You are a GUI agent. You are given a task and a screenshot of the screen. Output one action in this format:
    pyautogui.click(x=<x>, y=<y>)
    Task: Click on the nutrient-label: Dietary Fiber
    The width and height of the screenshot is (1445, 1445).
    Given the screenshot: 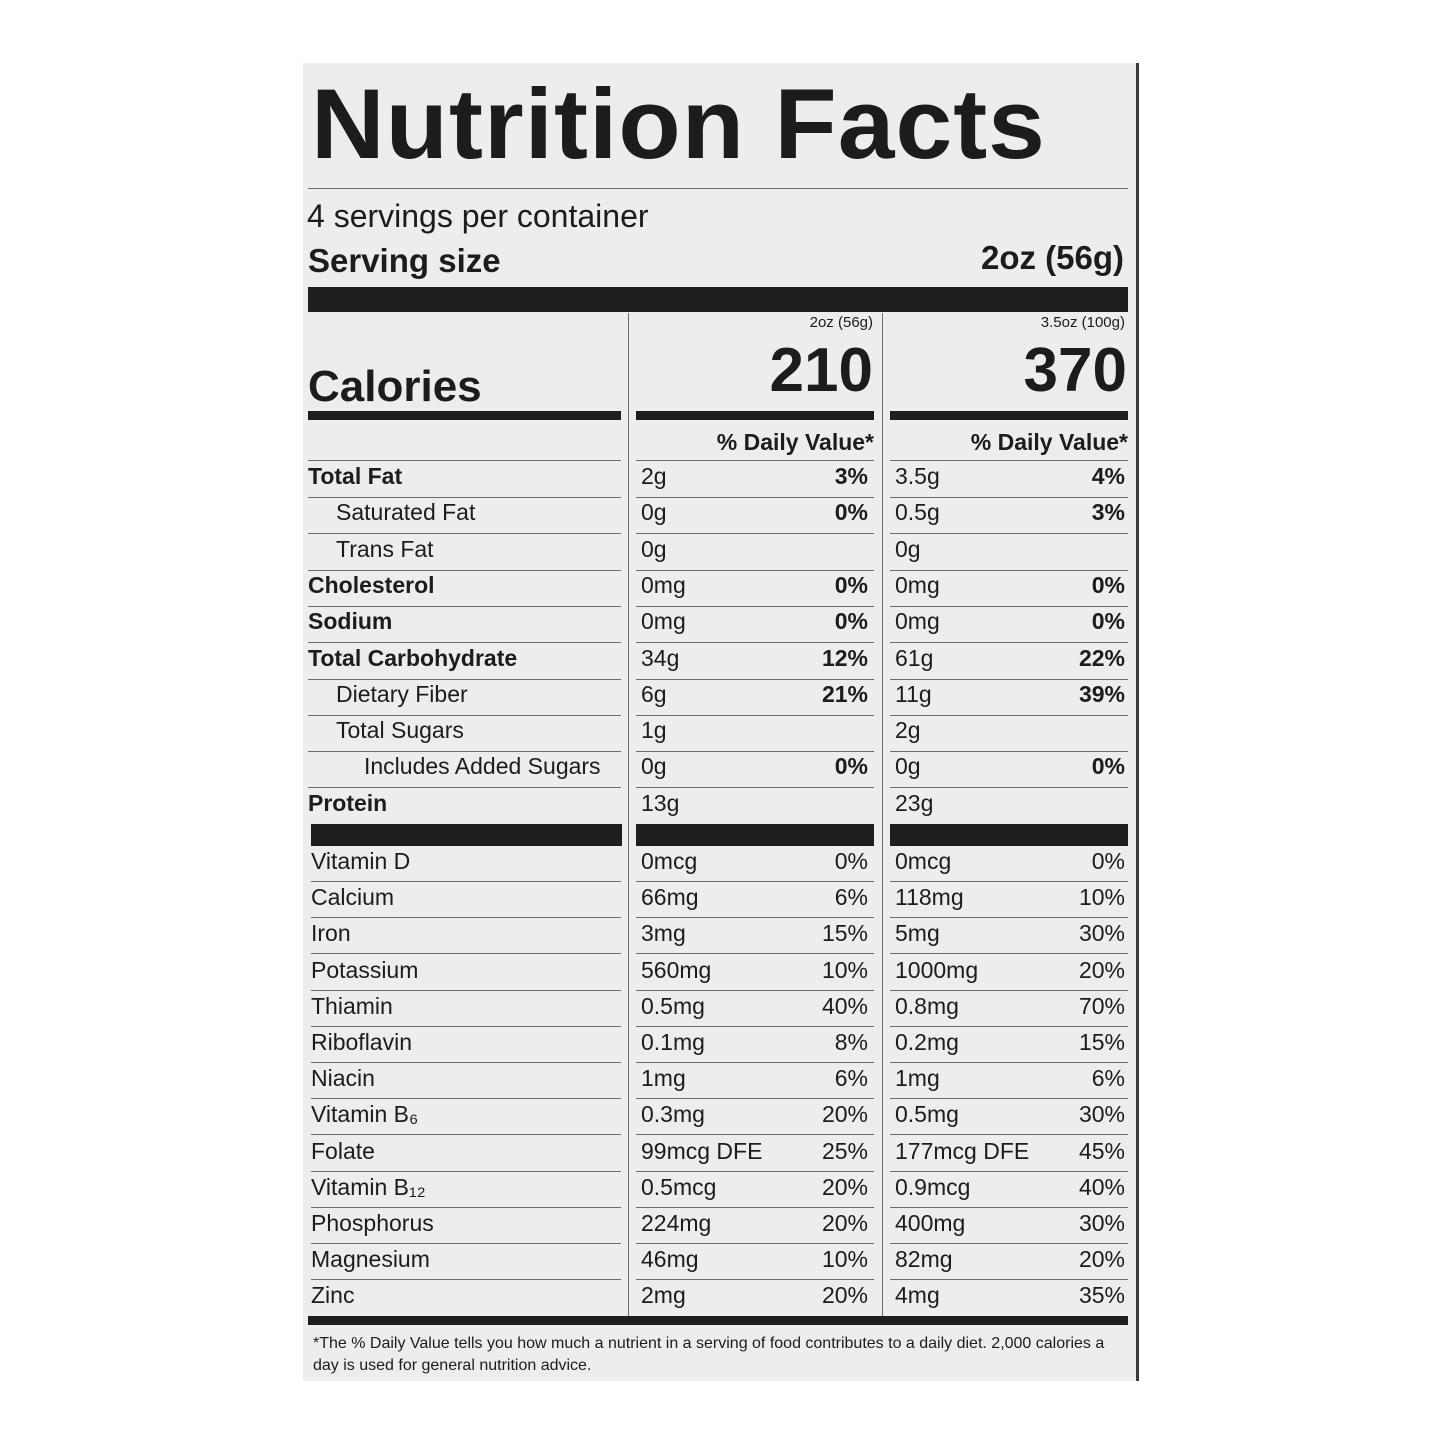 What is the action you would take?
    pyautogui.click(x=402, y=693)
    